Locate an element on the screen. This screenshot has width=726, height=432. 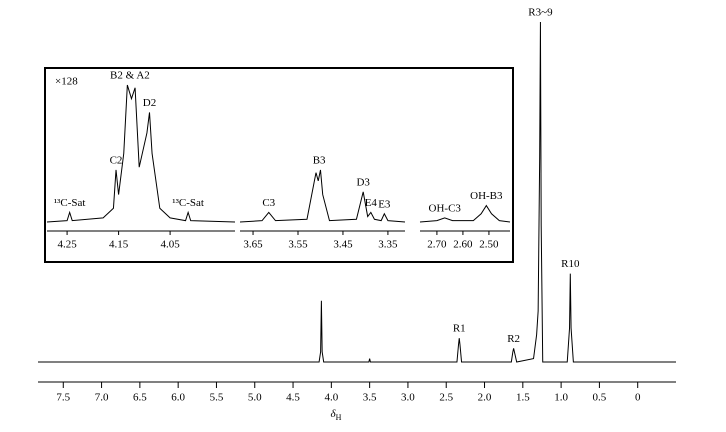
x-axis-label: δH is located at coordinates (336, 415).